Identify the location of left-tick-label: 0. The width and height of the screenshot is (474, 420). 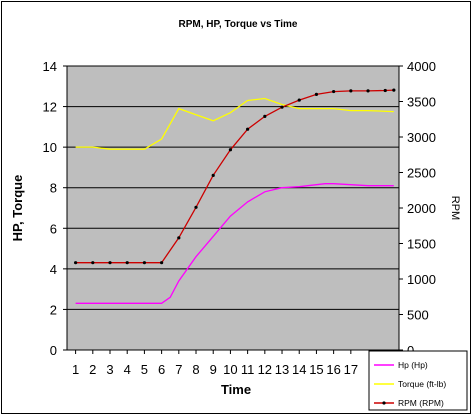
(53, 350).